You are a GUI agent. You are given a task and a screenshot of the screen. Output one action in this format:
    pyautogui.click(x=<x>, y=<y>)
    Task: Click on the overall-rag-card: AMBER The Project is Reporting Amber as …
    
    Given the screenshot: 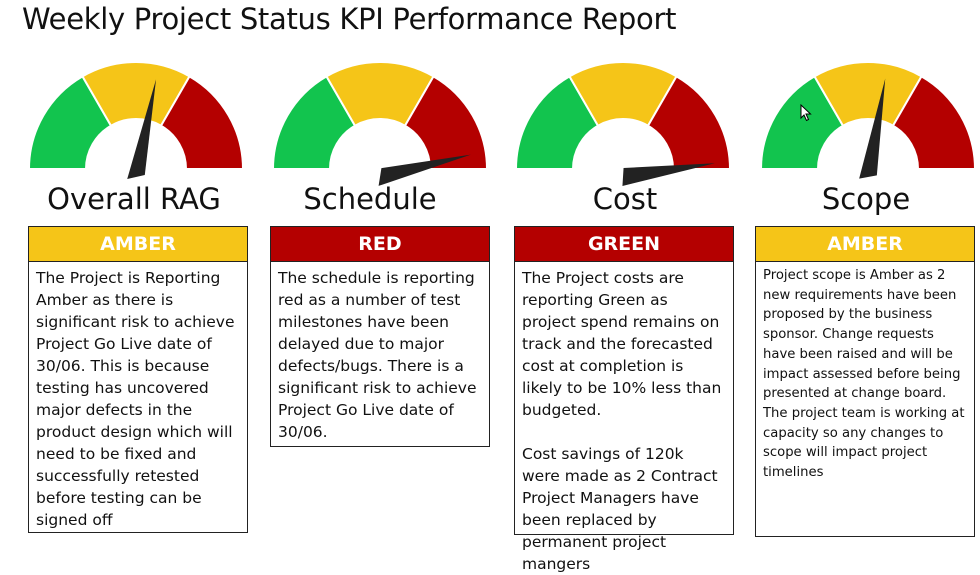 What is the action you would take?
    pyautogui.click(x=138, y=379)
    